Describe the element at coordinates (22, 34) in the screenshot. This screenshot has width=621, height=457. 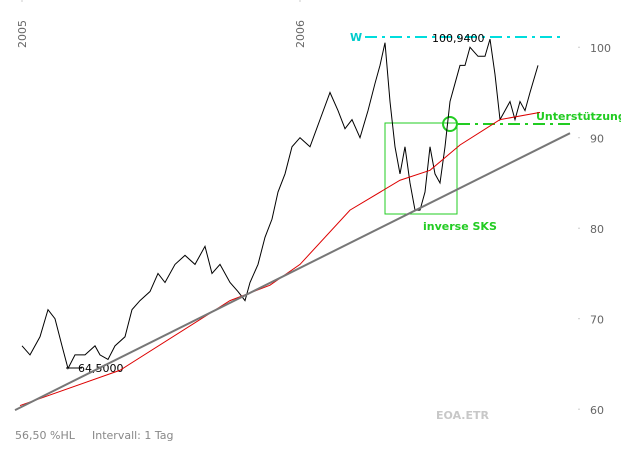
I see `x-tick-label: 2005` at that location.